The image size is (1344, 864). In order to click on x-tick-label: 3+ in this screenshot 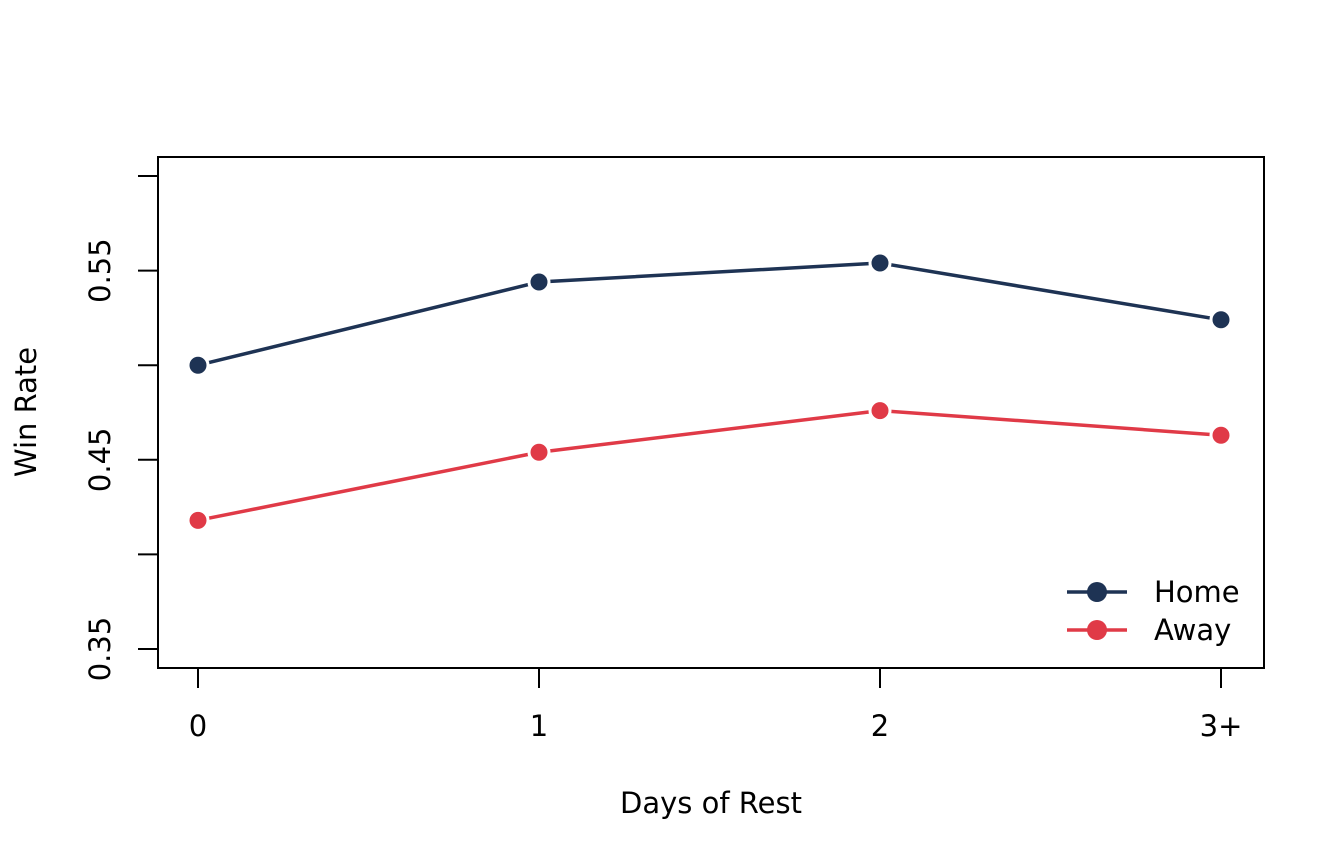, I will do `click(1221, 726)`.